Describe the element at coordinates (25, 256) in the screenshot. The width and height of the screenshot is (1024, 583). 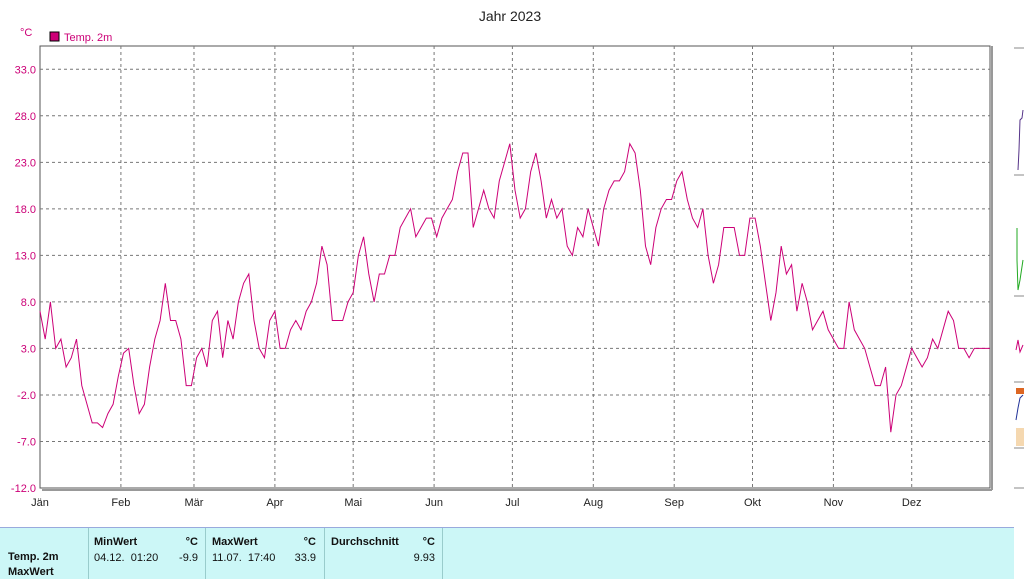
I see `y-tick-label: 13.0` at that location.